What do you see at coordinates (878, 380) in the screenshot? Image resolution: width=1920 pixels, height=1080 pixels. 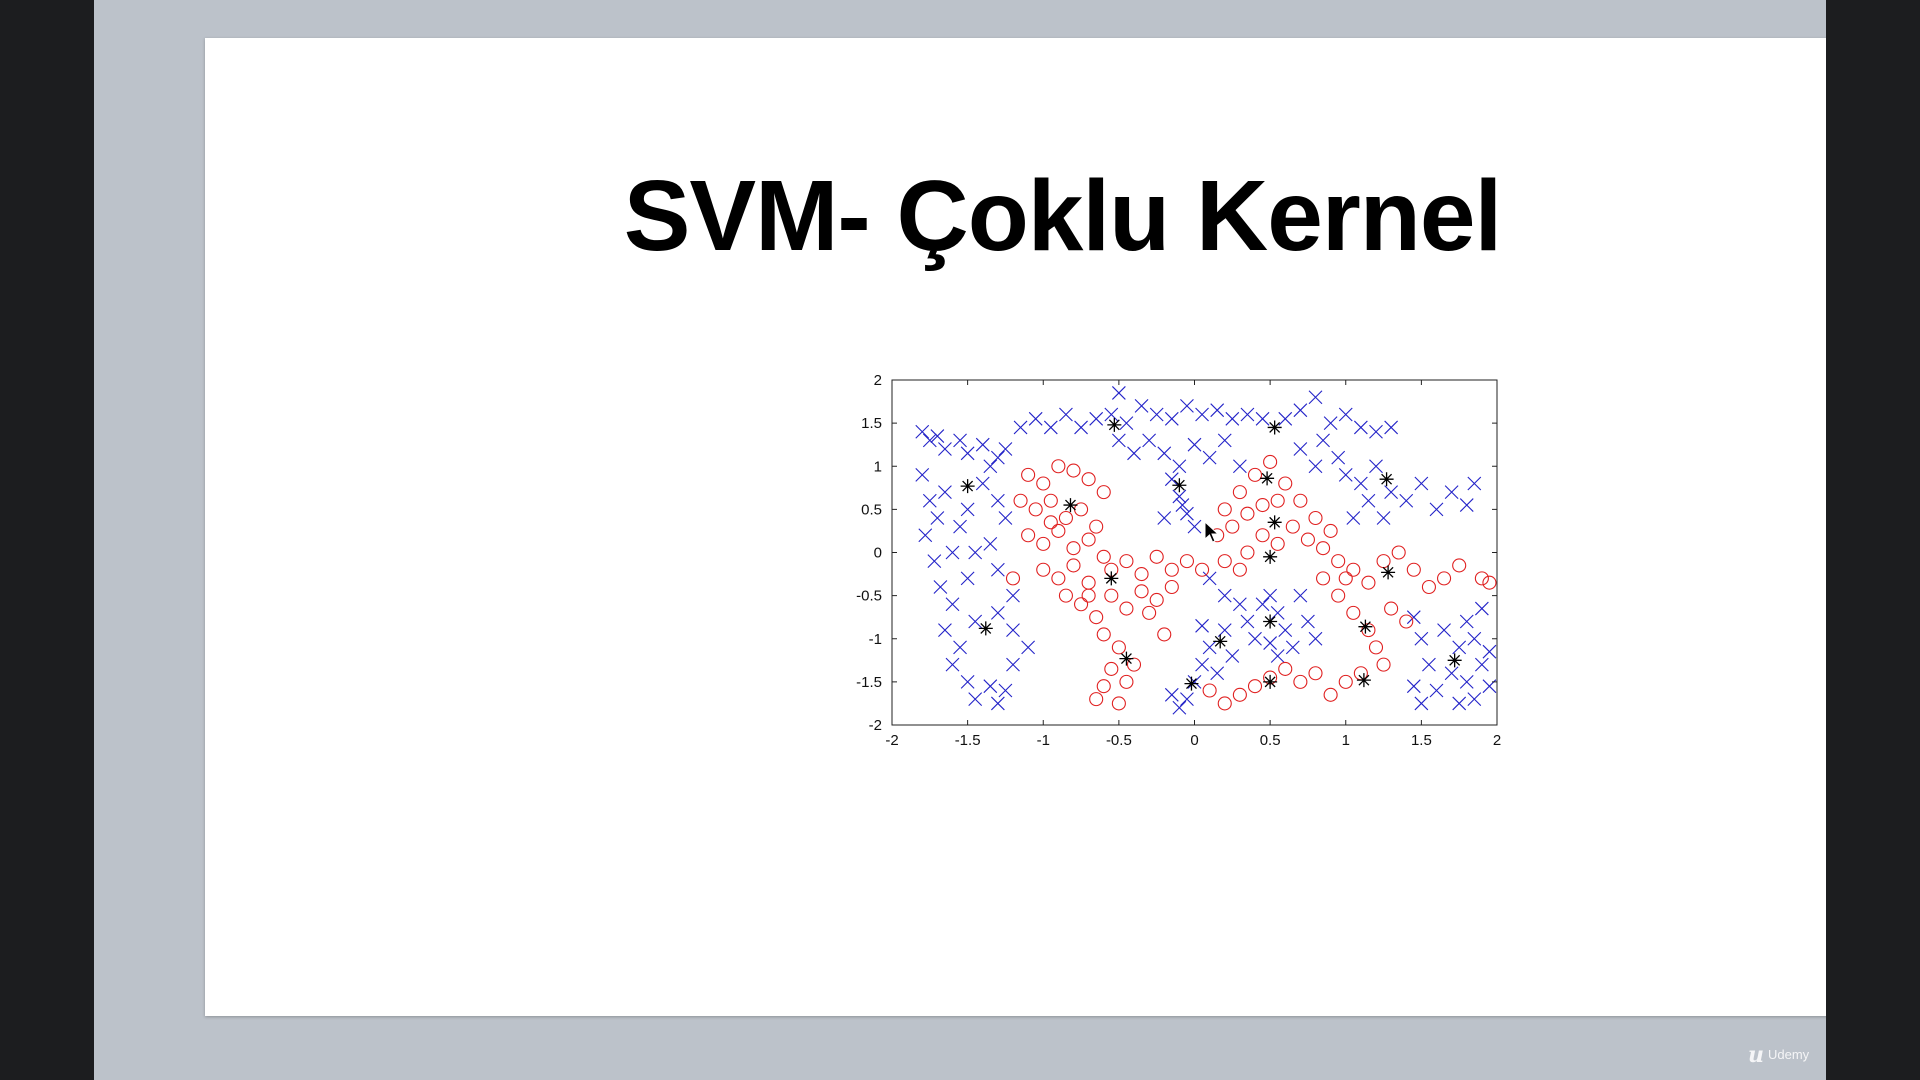 I see `y-tick-label: 2` at bounding box center [878, 380].